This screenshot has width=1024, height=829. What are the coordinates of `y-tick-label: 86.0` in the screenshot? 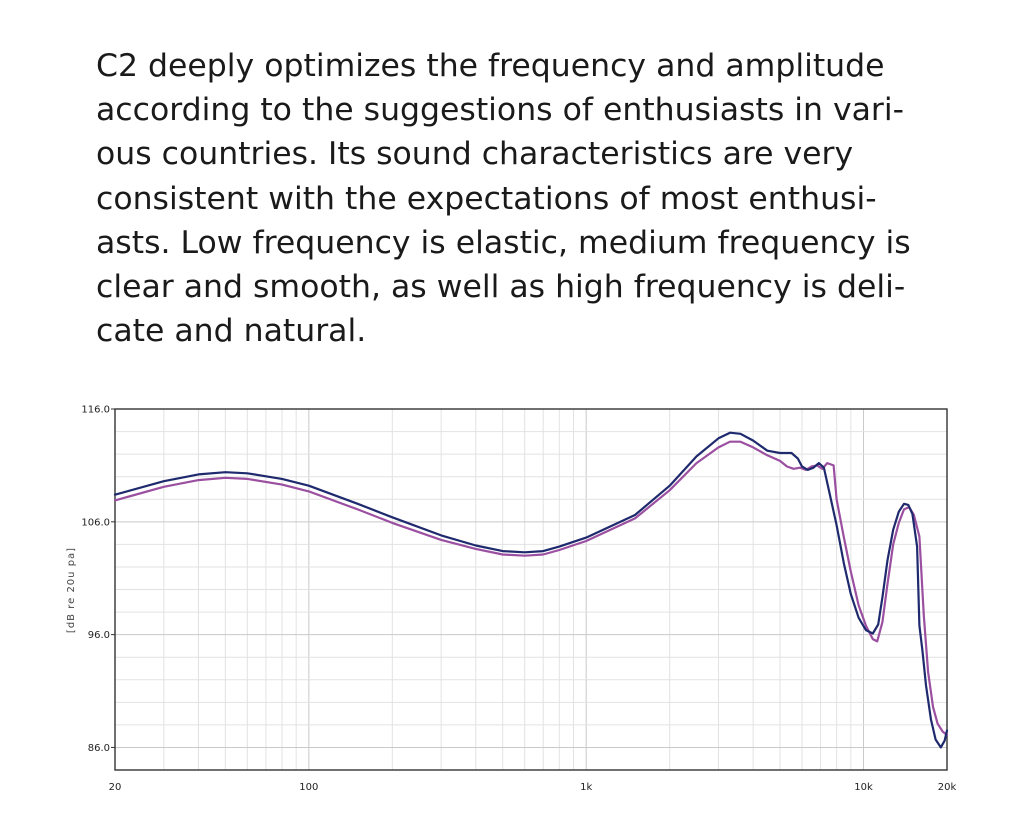 It's located at (99, 748).